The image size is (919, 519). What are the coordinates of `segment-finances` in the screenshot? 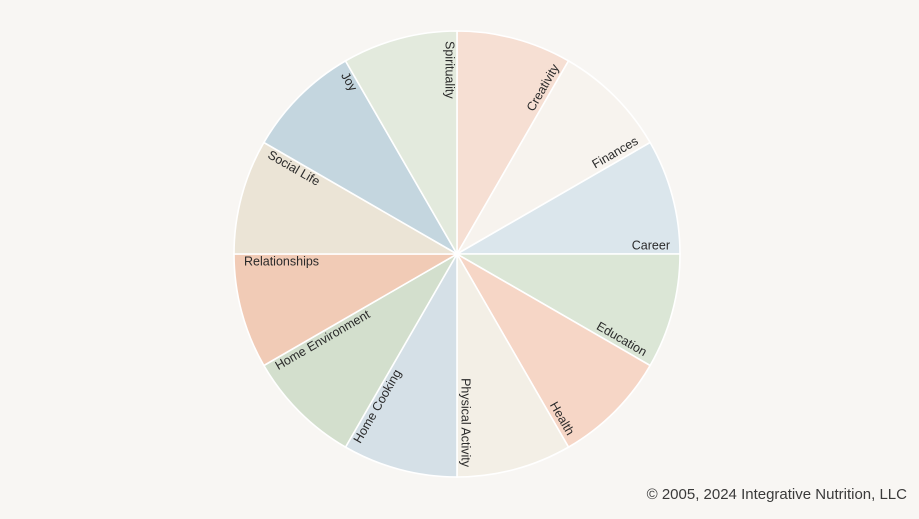 It's located at (553, 158).